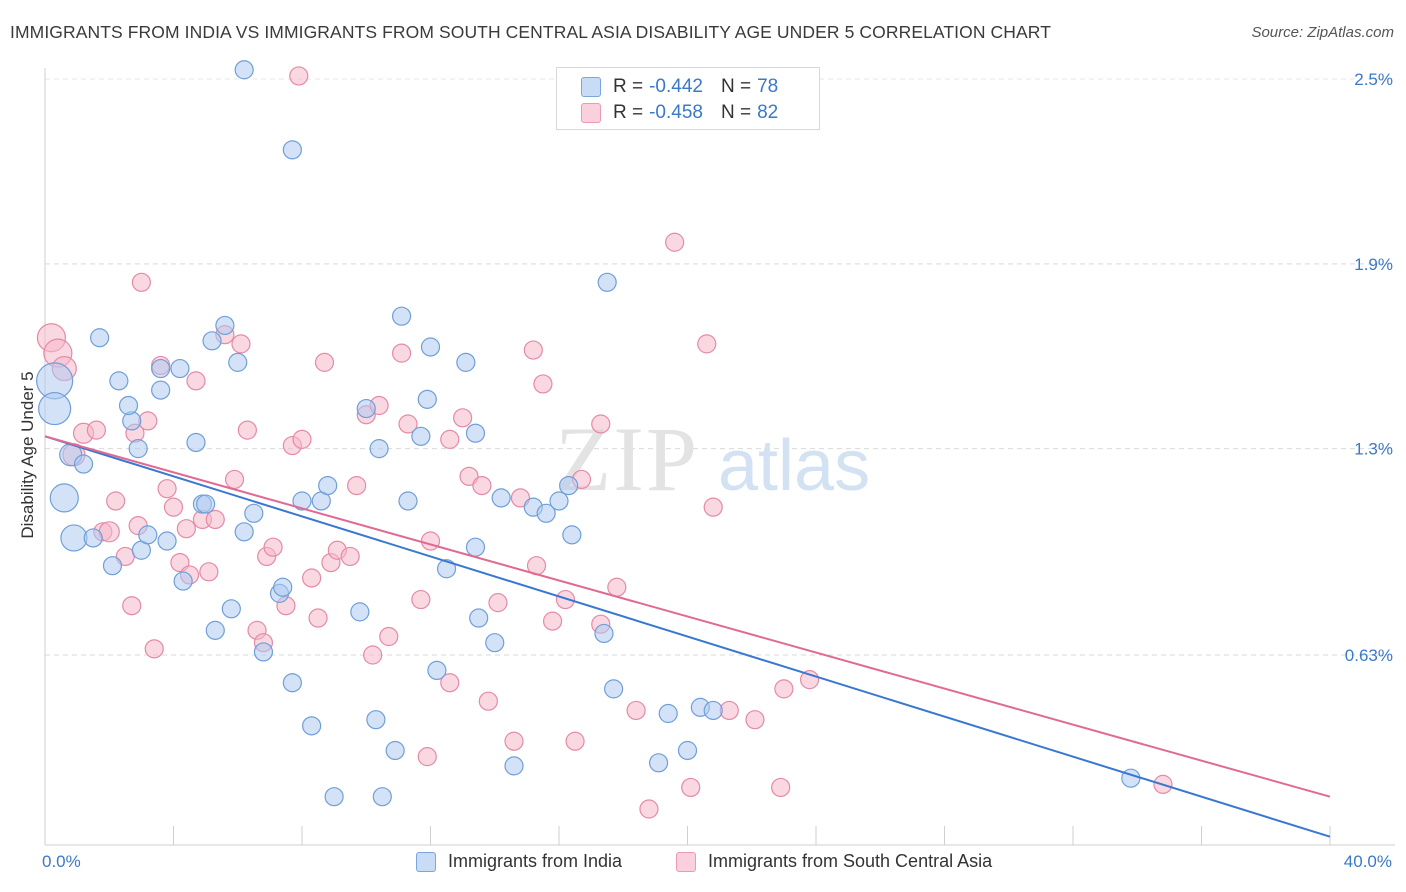 The image size is (1406, 892). I want to click on x-tick-min: 0.0%, so click(61, 861).